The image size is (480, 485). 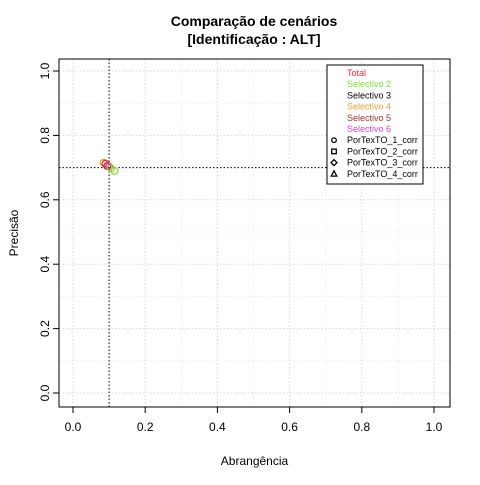 I want to click on x-tick-label: 1.0, so click(x=434, y=427).